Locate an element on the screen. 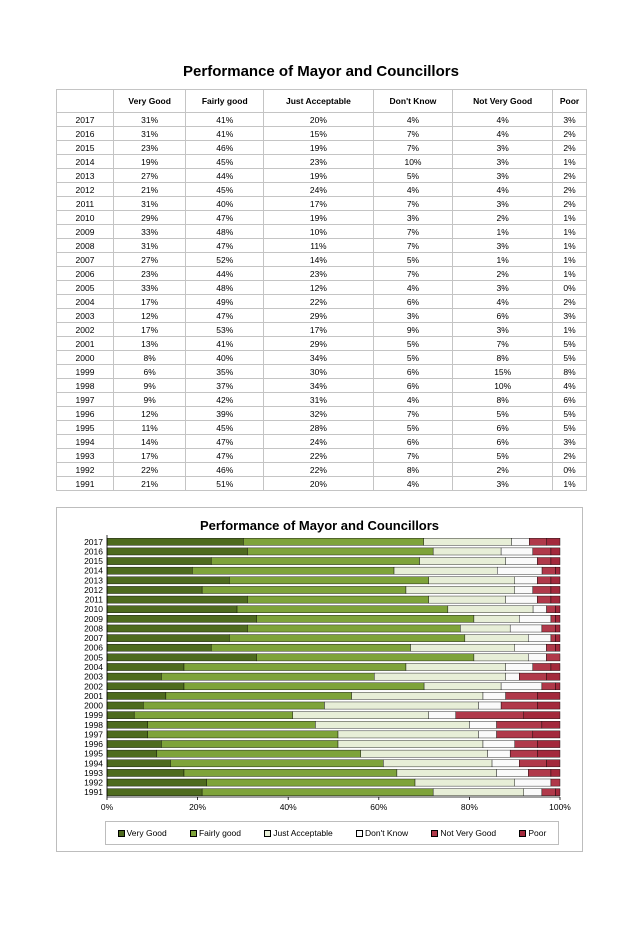 This screenshot has width=642, height=932. year-cell: 1996 is located at coordinates (85, 413).